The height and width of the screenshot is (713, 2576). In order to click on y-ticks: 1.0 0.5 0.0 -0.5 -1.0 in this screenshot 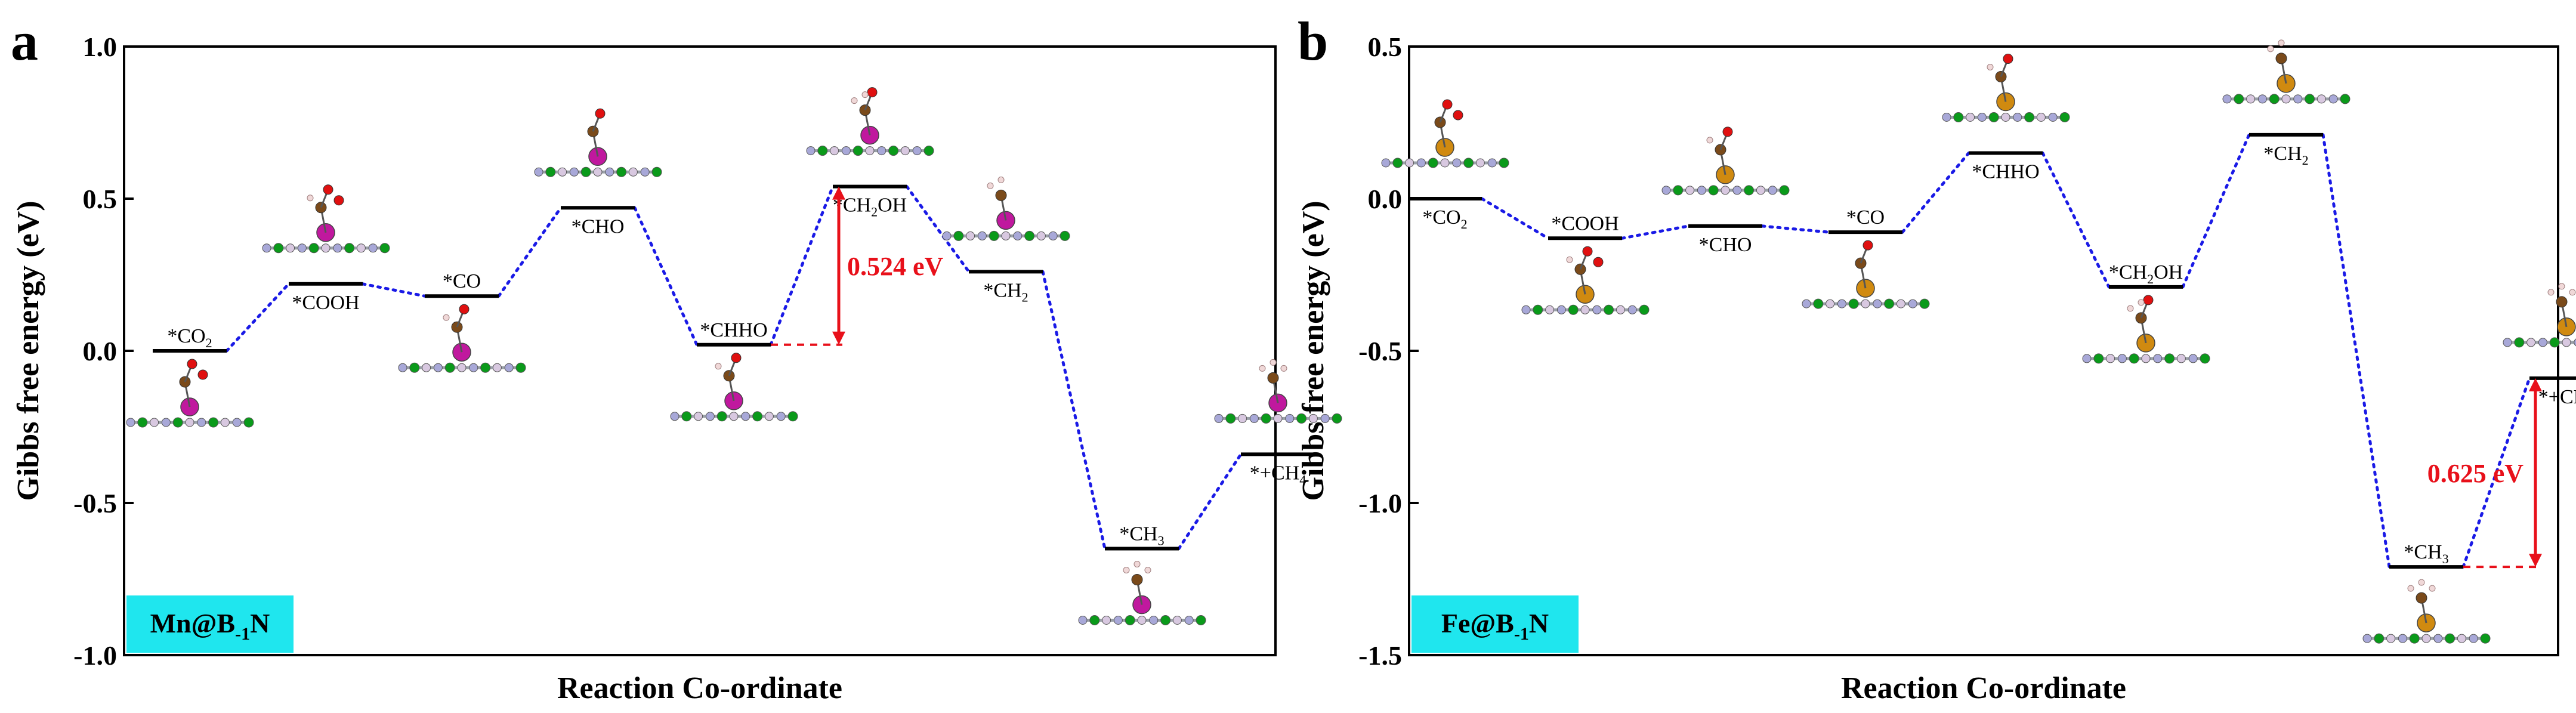, I will do `click(104, 352)`.